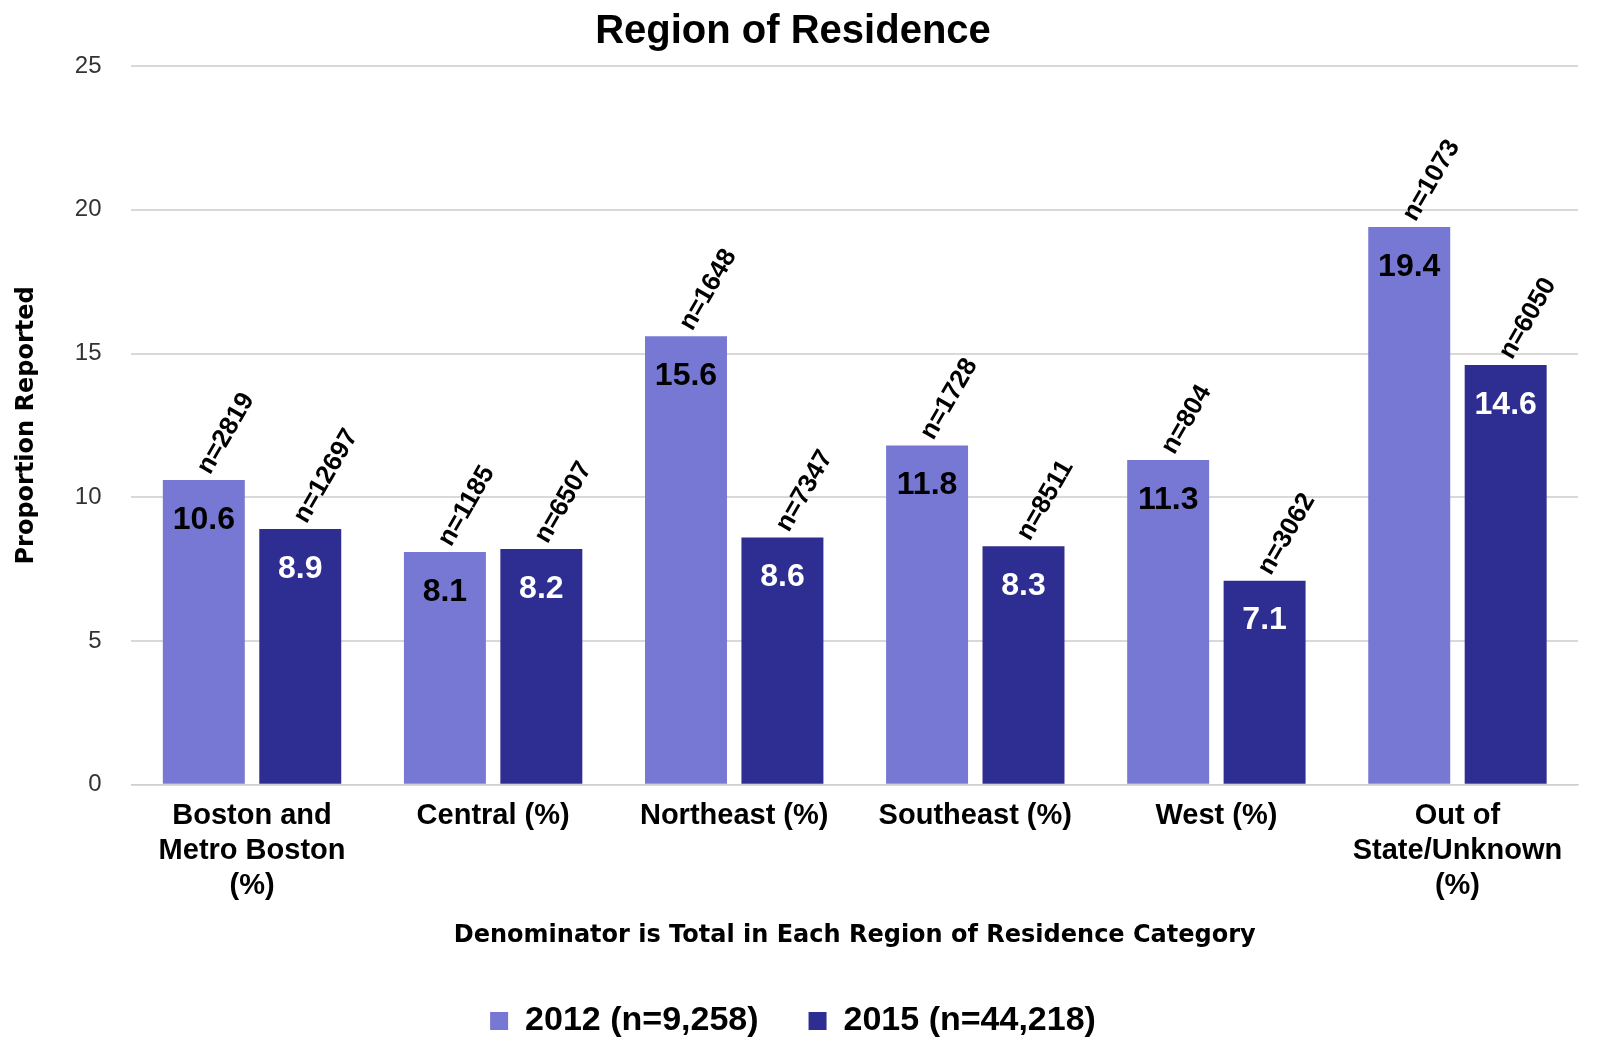 Image resolution: width=1598 pixels, height=1057 pixels. I want to click on y-tick-label: 20, so click(88, 208).